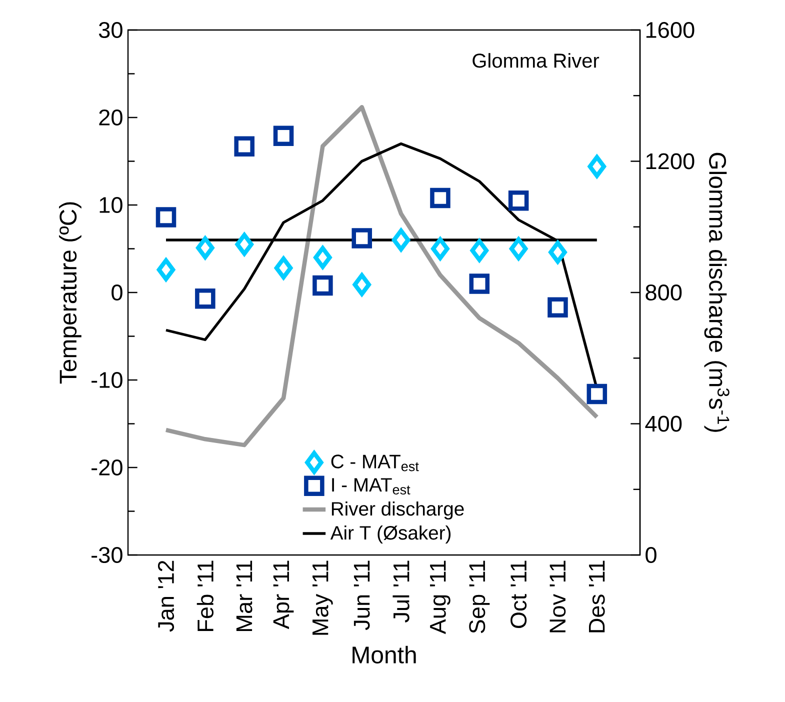 The width and height of the screenshot is (785, 702). What do you see at coordinates (107, 380) in the screenshot?
I see `y-tick-label: -10` at bounding box center [107, 380].